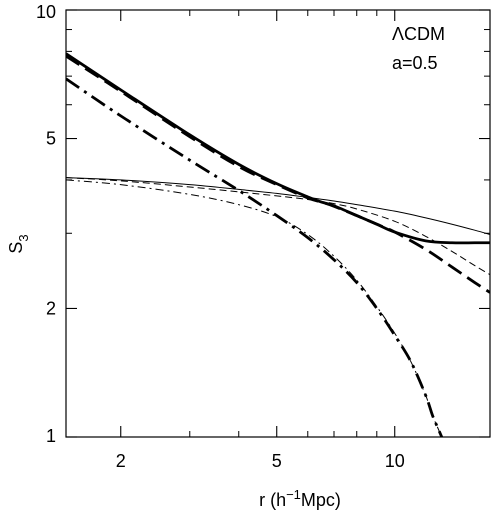 The width and height of the screenshot is (495, 518). Describe the element at coordinates (51, 436) in the screenshot. I see `y-tick-label: 1` at that location.